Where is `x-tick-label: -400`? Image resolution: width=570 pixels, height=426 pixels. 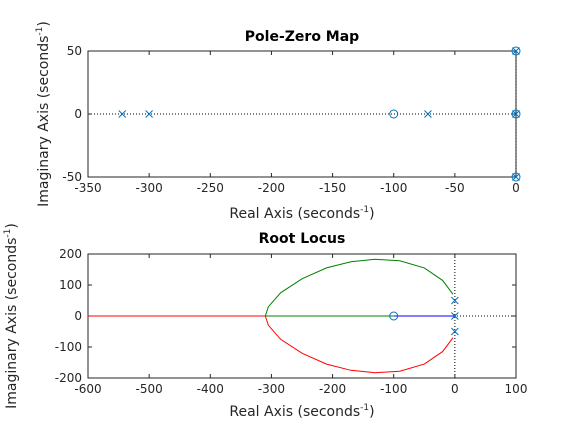 x-tick-label: -400 is located at coordinates (210, 389).